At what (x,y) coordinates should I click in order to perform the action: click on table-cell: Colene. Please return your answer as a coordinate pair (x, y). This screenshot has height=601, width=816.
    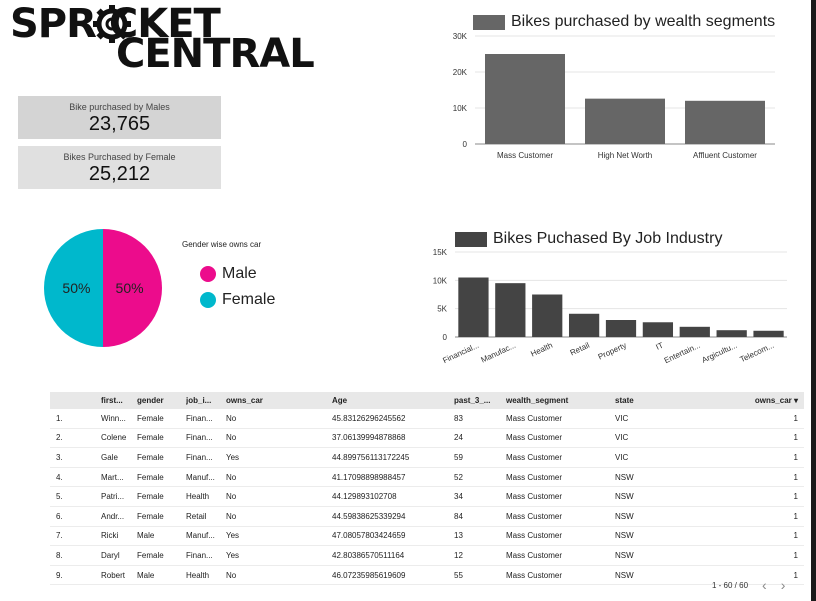
    Looking at the image, I should click on (114, 438).